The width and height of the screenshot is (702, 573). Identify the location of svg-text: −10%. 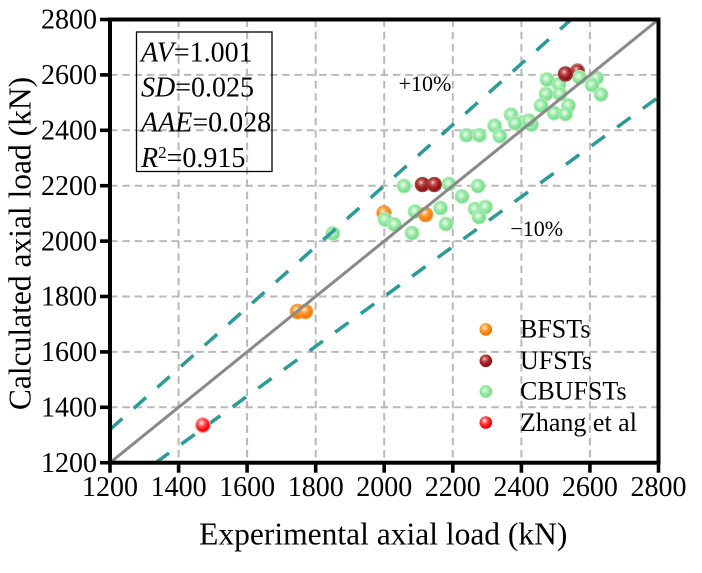
(536, 228).